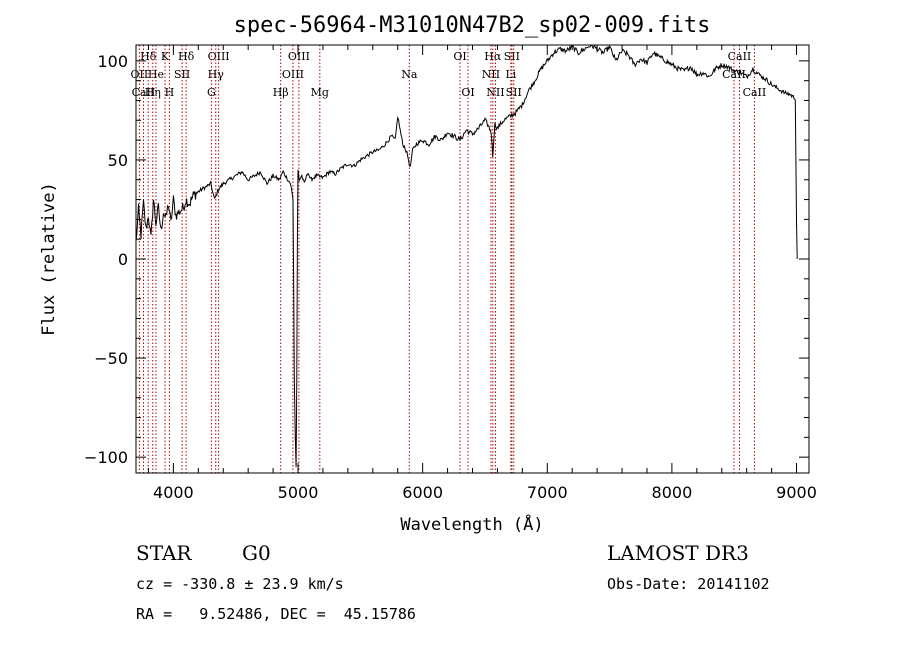  Describe the element at coordinates (493, 56) in the screenshot. I see `spectral-line-label-19: Hα` at that location.